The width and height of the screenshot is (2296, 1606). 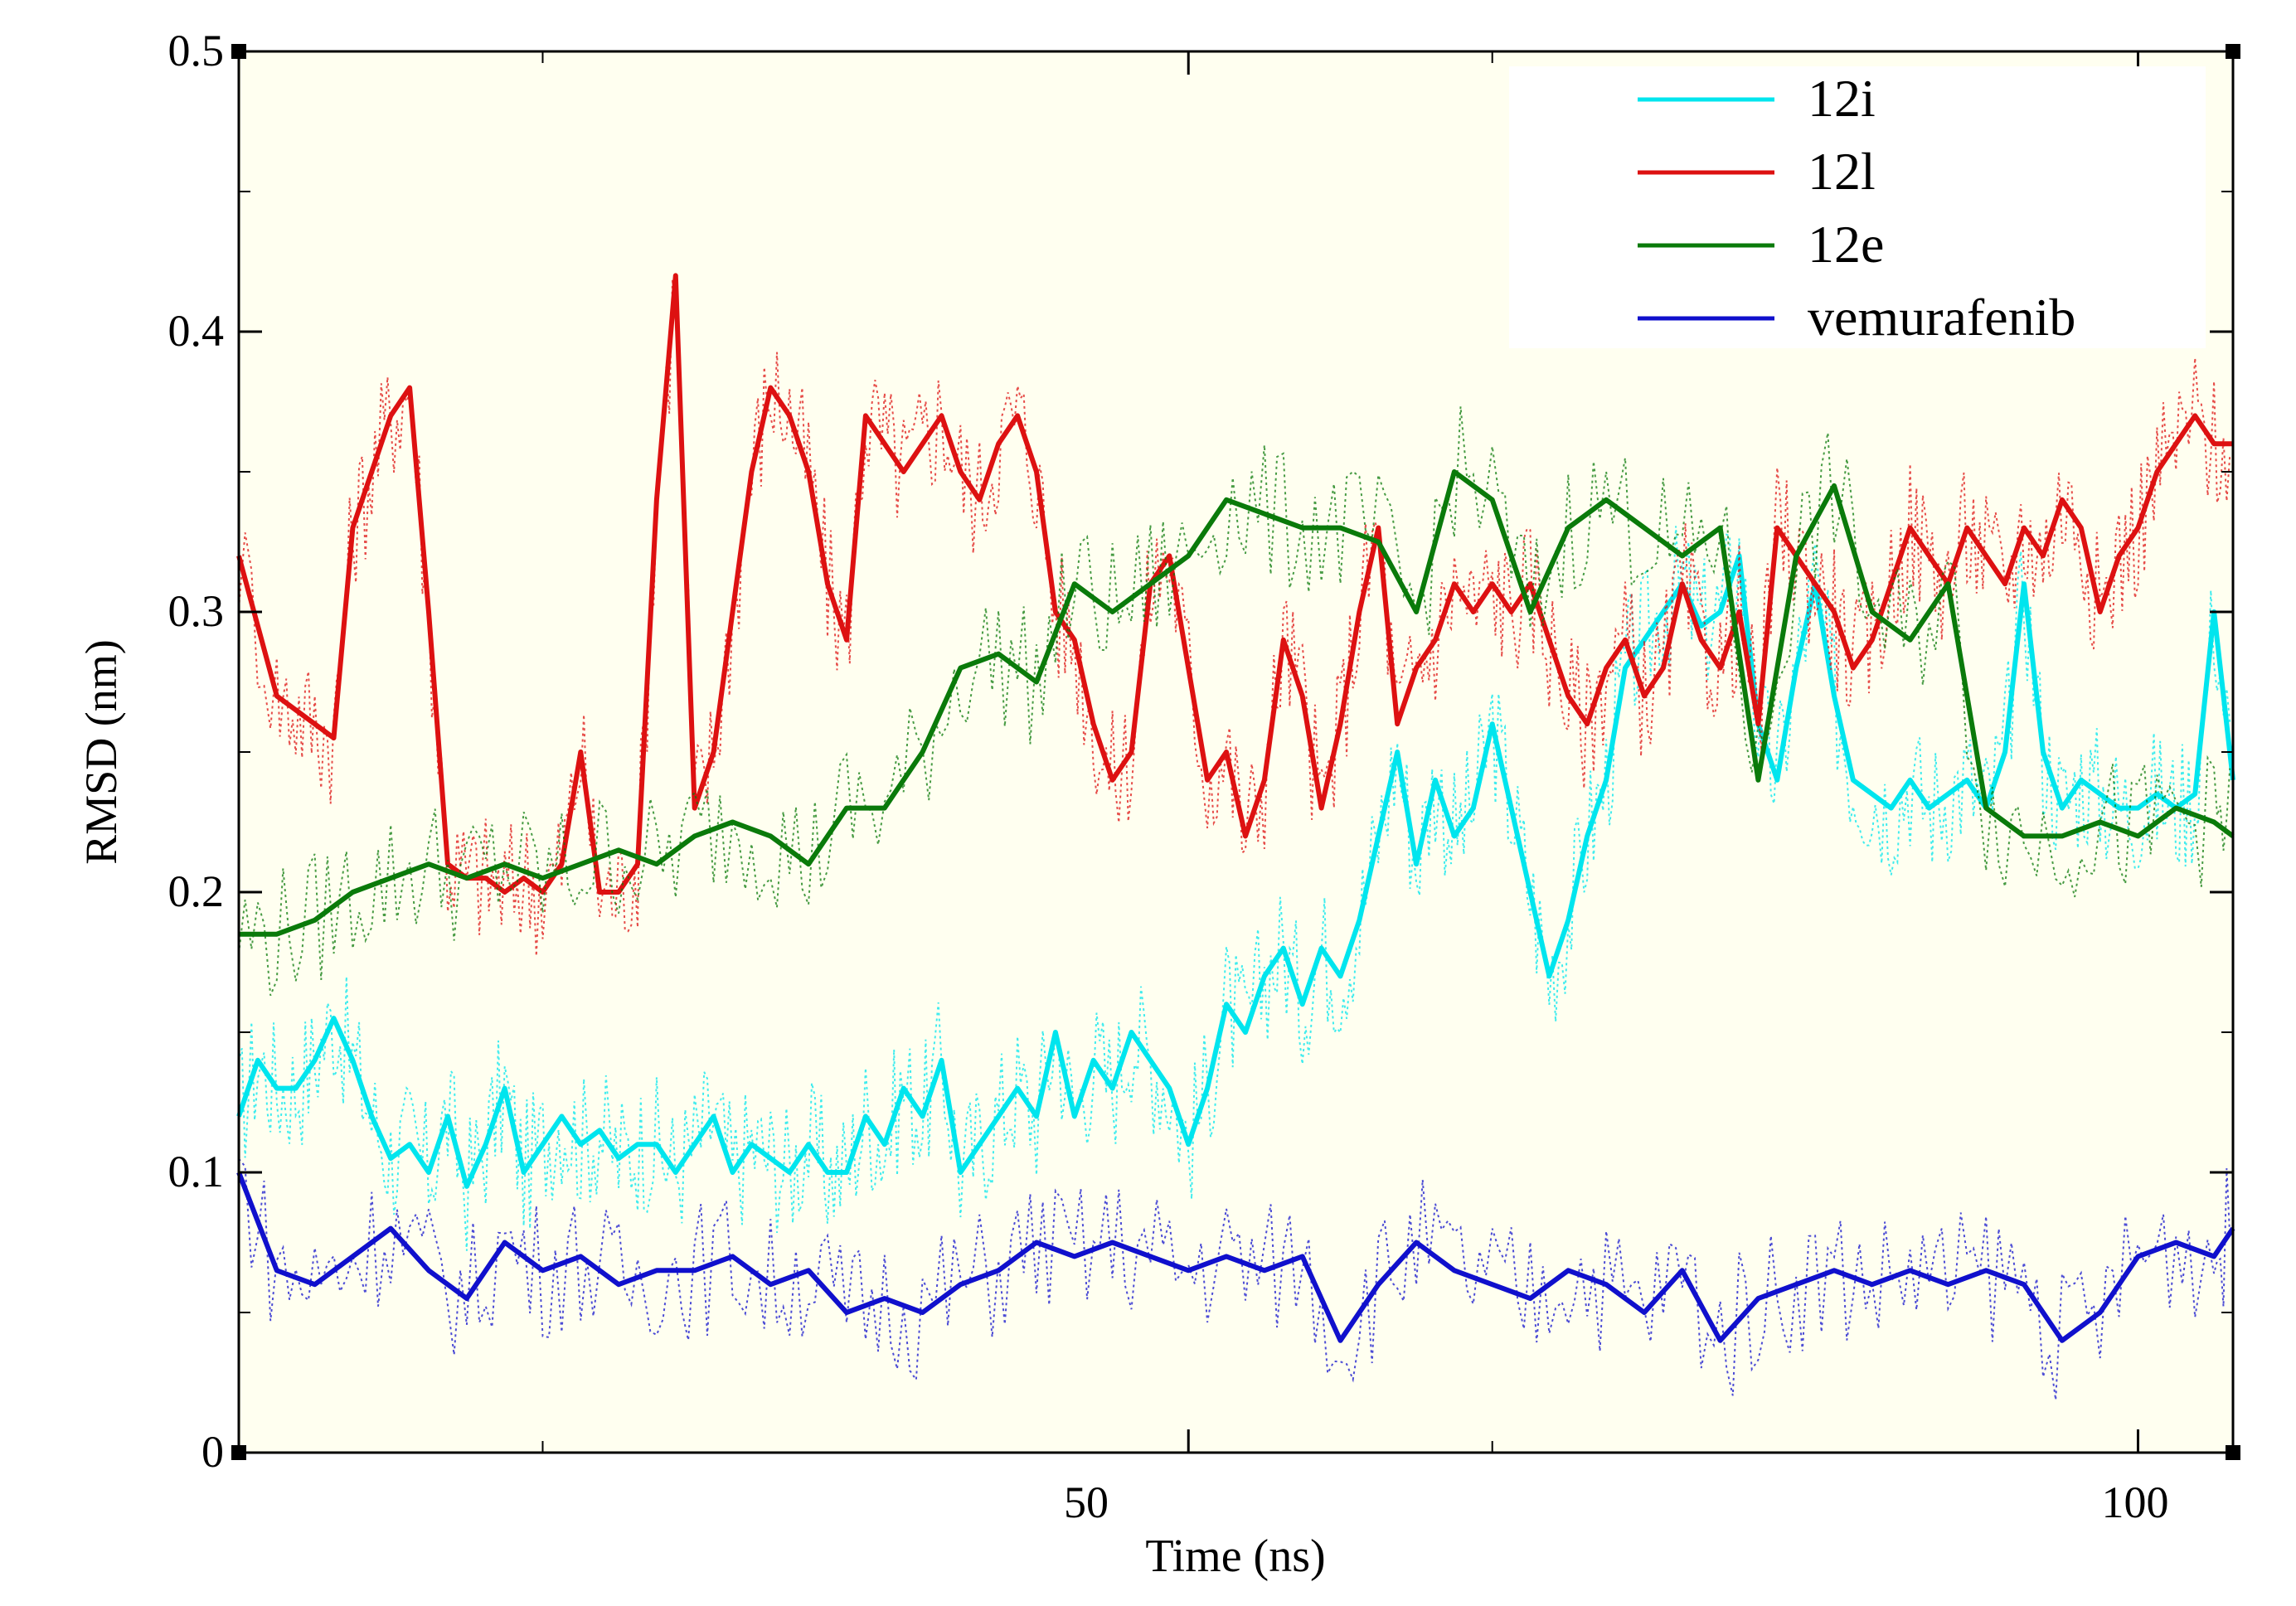 What do you see at coordinates (196, 611) in the screenshot?
I see `y-tick-label: 0.3` at bounding box center [196, 611].